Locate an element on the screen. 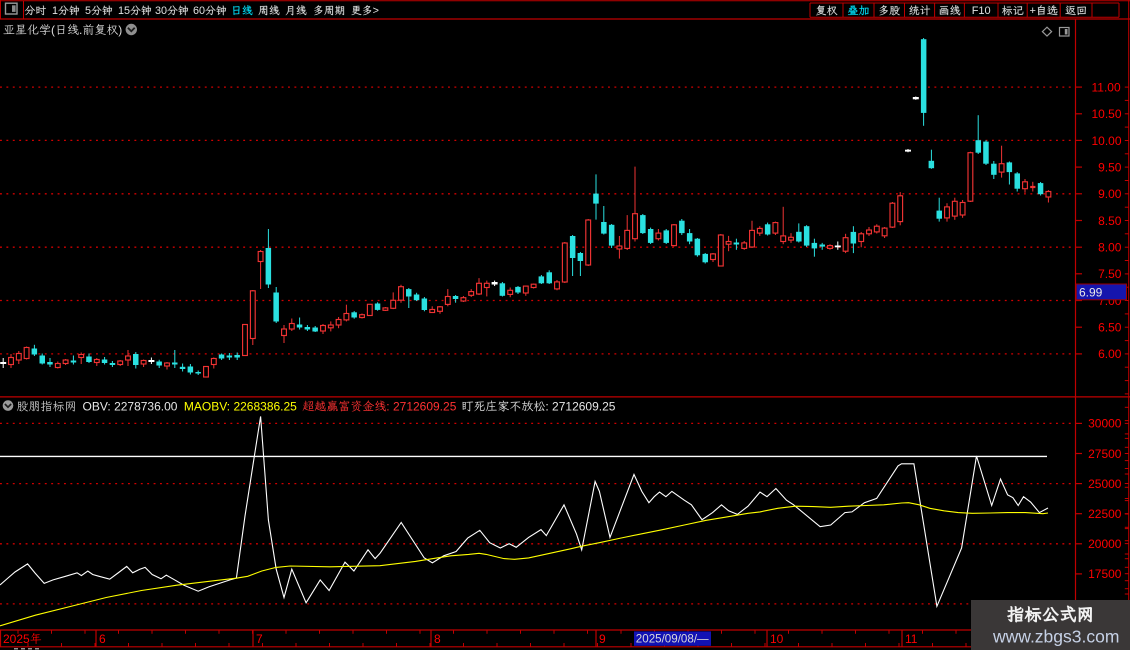 The image size is (1130, 650). svg-text: www.zbgs3.com is located at coordinates (1055, 636).